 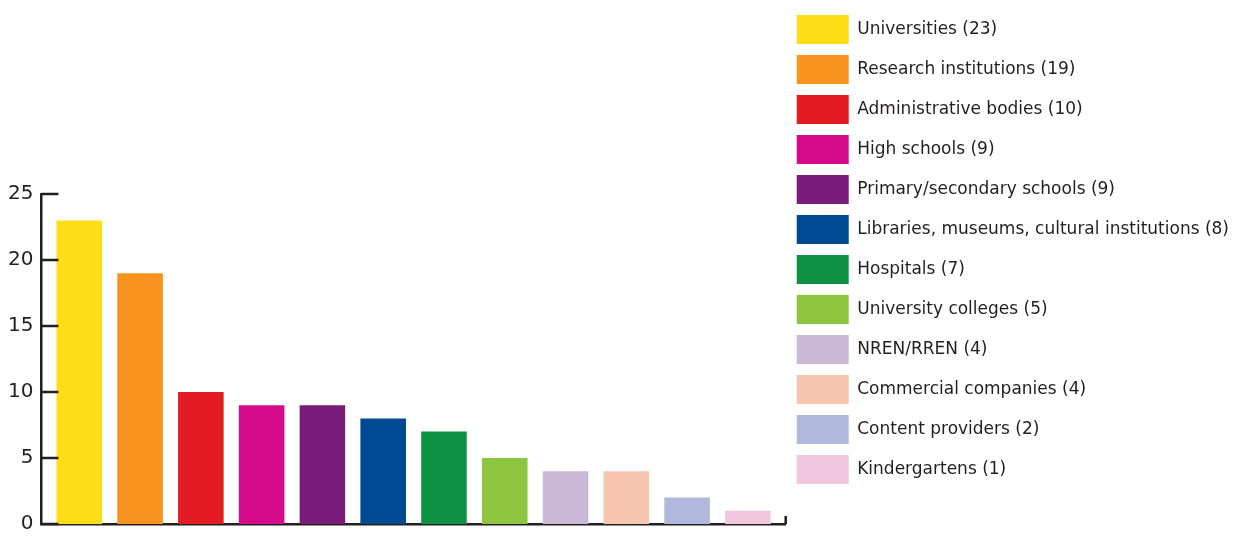 What do you see at coordinates (1043, 227) in the screenshot?
I see `legend-label: Libraries, museums, cultural institutions (8)` at bounding box center [1043, 227].